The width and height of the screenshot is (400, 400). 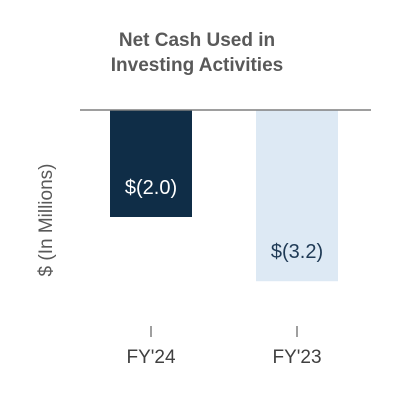 What do you see at coordinates (46, 220) in the screenshot?
I see `y-axis-label: $ (In Millions)` at bounding box center [46, 220].